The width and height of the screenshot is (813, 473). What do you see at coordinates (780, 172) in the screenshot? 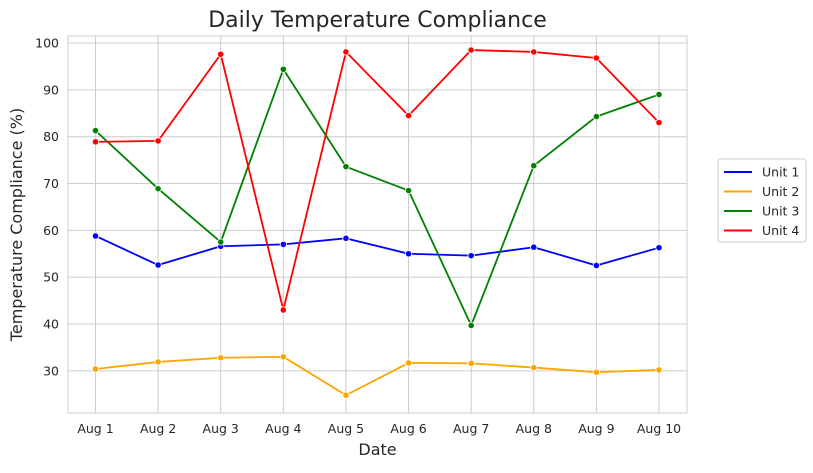
I see `legend-label: Unit 1` at bounding box center [780, 172].